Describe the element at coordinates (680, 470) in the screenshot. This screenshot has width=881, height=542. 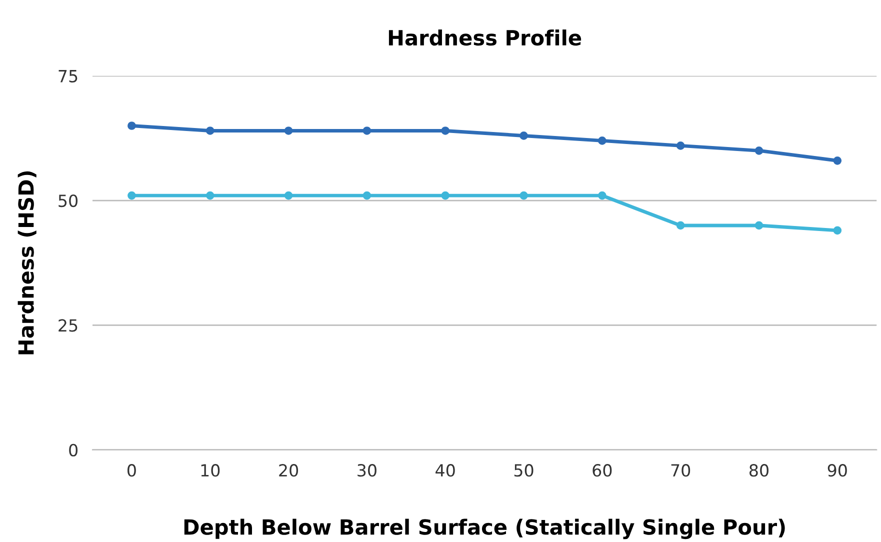
I see `x-tick-label: 70` at that location.